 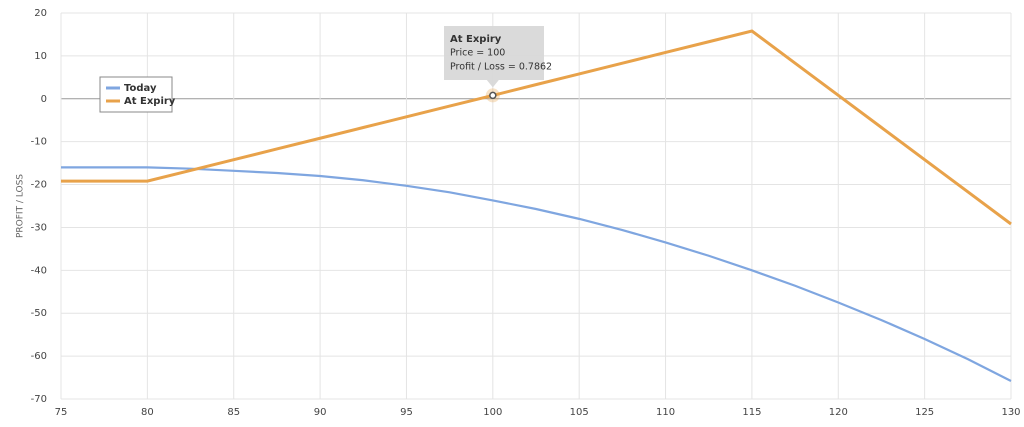 I want to click on x-tick-label: 80, so click(x=147, y=412).